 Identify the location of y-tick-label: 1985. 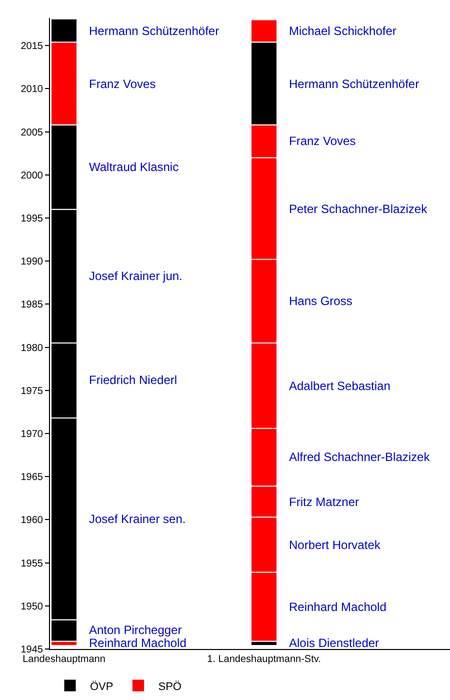
(32, 305).